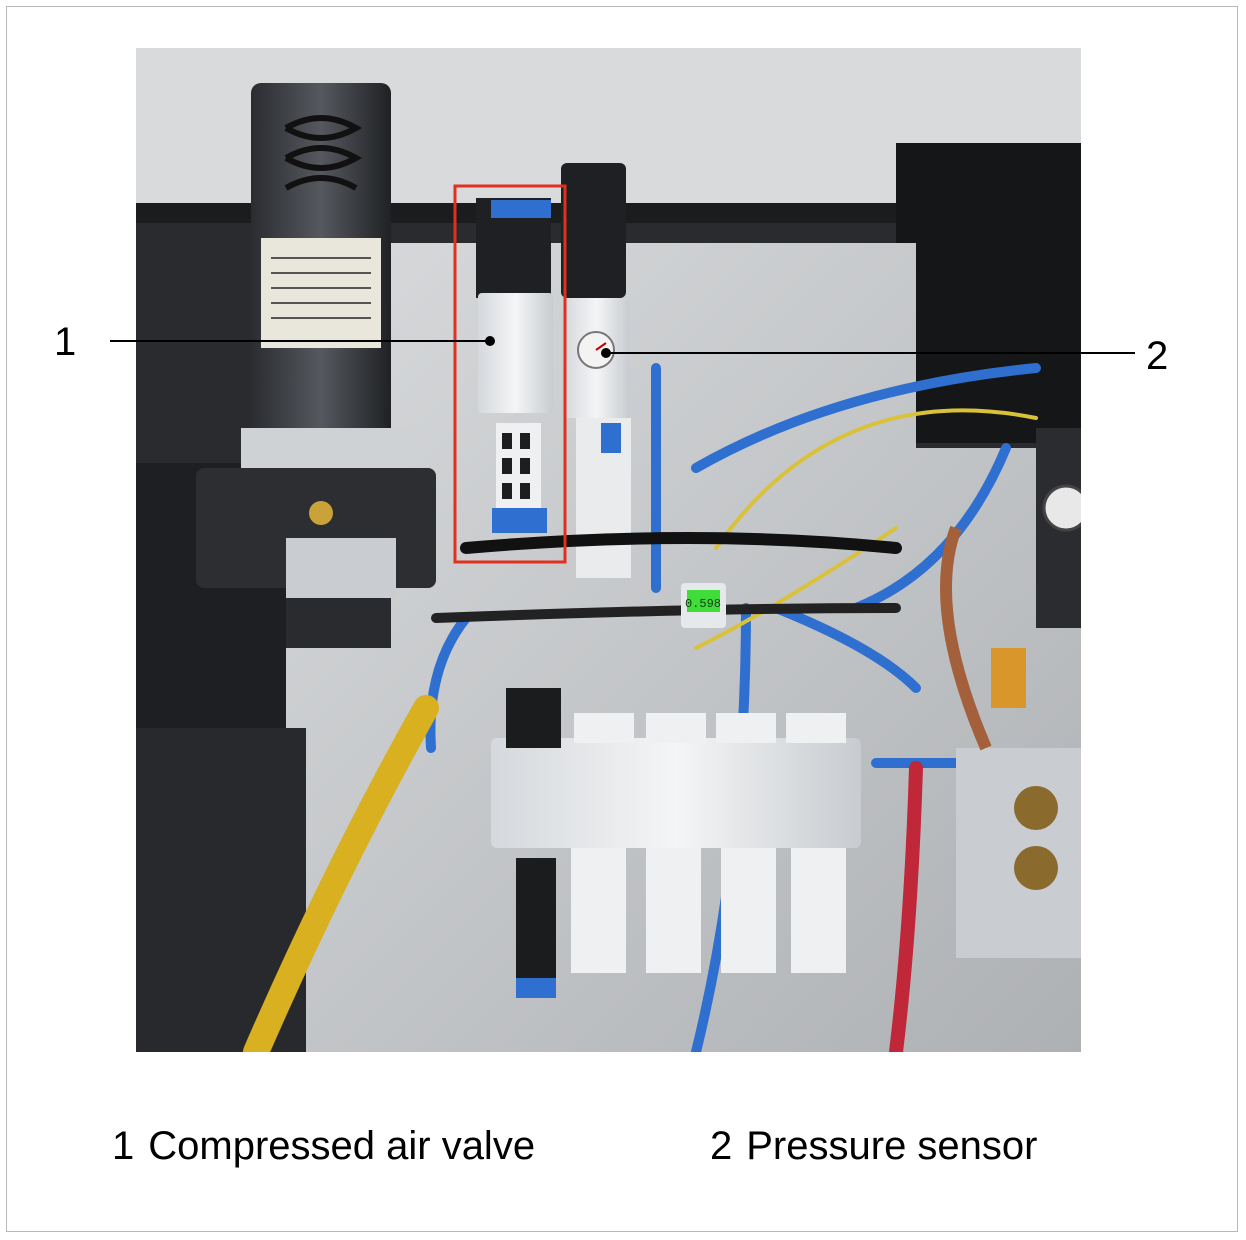 The width and height of the screenshot is (1246, 1240). I want to click on legend-label-2: Pressure sensor, so click(892, 1146).